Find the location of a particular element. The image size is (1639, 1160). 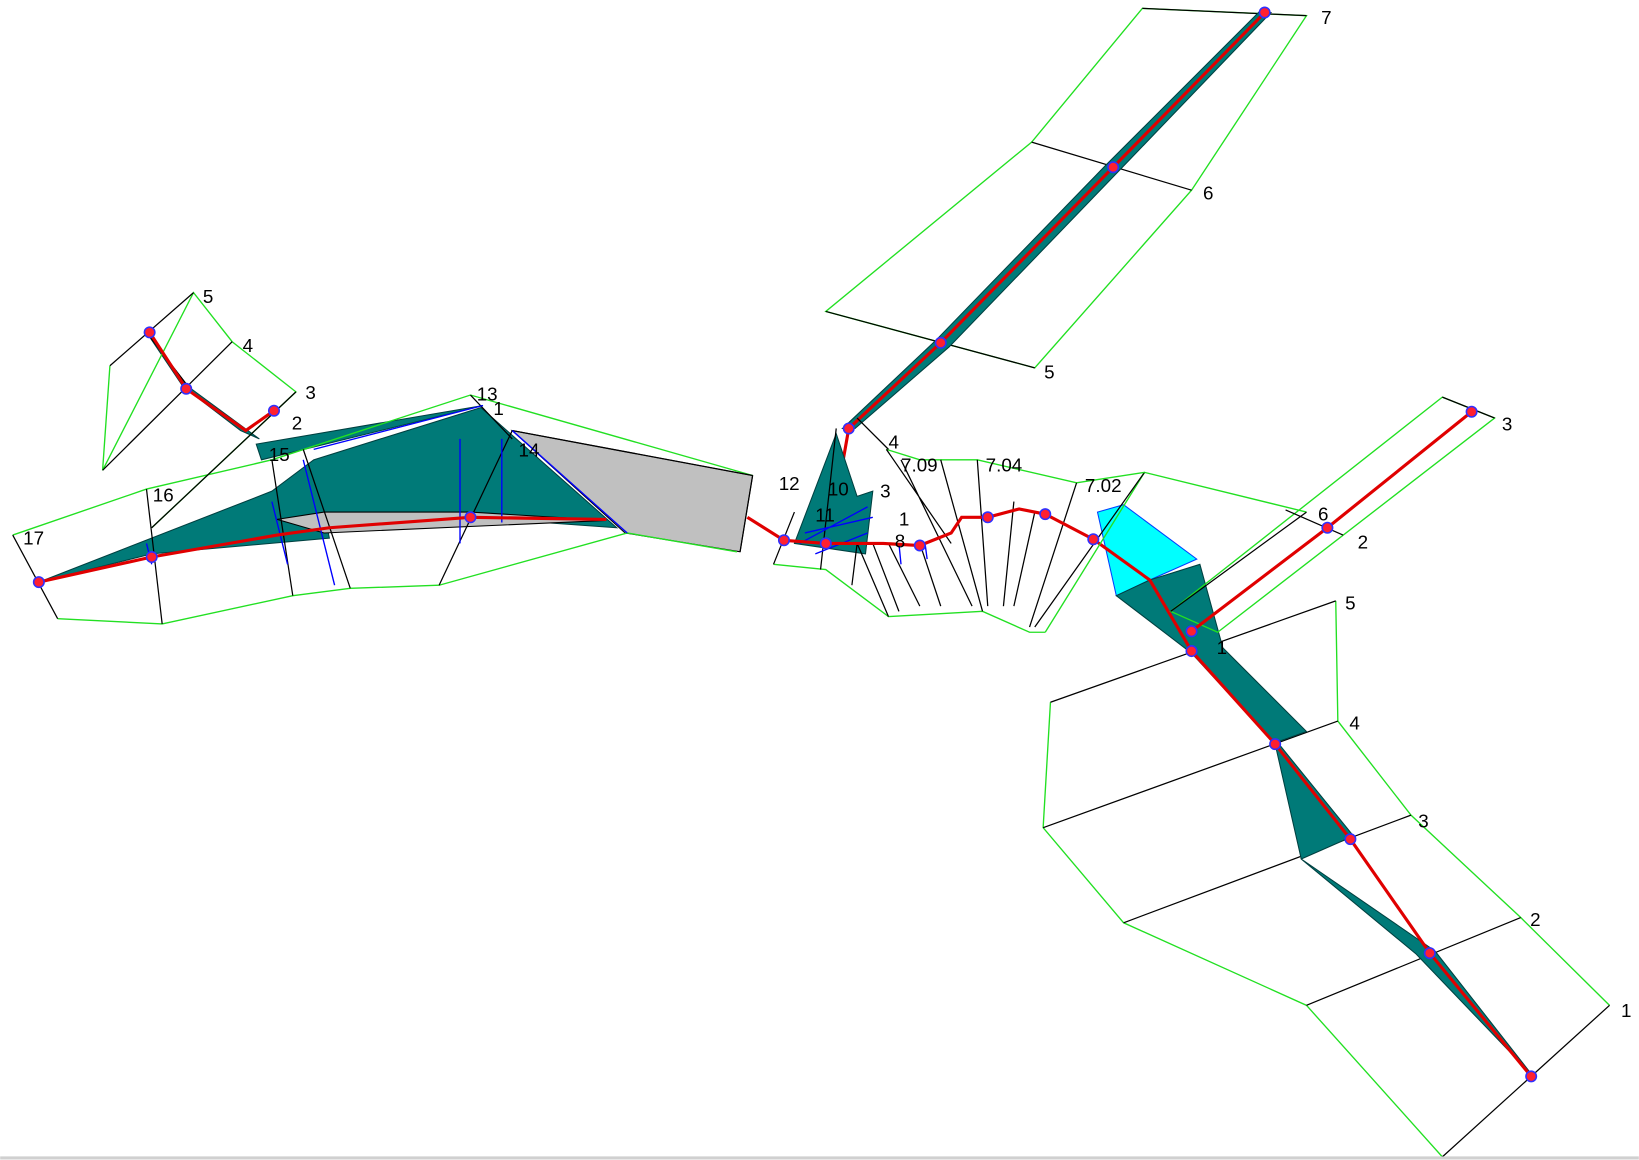

station-label: 7.09 is located at coordinates (919, 464).